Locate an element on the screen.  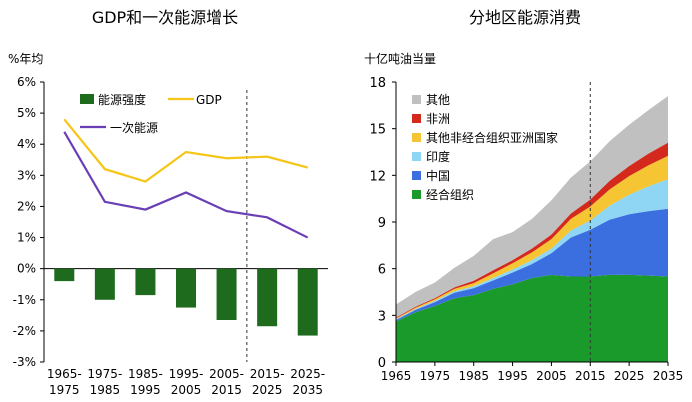
right-y-tick-label: 15 is located at coordinates (377, 130).